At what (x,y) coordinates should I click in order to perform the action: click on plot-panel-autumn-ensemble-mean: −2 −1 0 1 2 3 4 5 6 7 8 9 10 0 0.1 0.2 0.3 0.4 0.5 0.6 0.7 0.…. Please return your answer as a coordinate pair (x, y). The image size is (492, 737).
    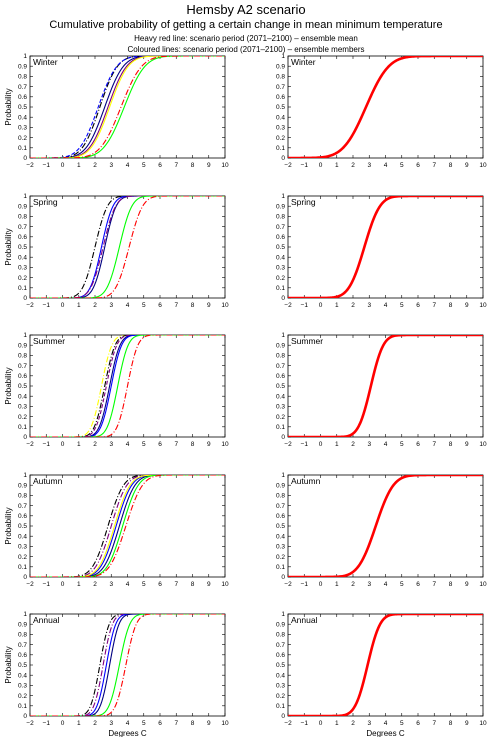
    Looking at the image, I should click on (381, 530).